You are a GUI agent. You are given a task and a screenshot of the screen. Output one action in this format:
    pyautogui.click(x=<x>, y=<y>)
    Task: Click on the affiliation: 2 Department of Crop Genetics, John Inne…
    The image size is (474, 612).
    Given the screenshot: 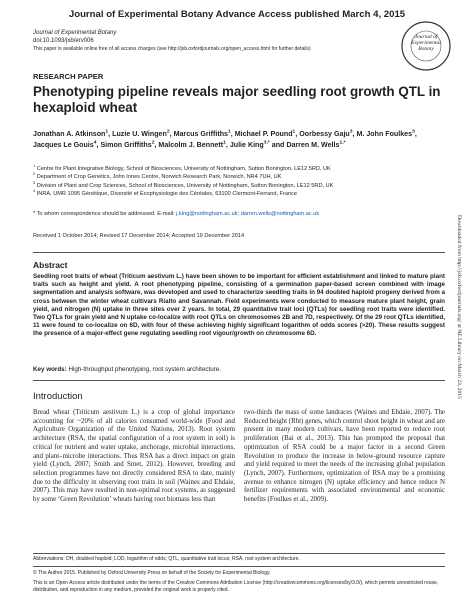 What is the action you would take?
    pyautogui.click(x=239, y=176)
    